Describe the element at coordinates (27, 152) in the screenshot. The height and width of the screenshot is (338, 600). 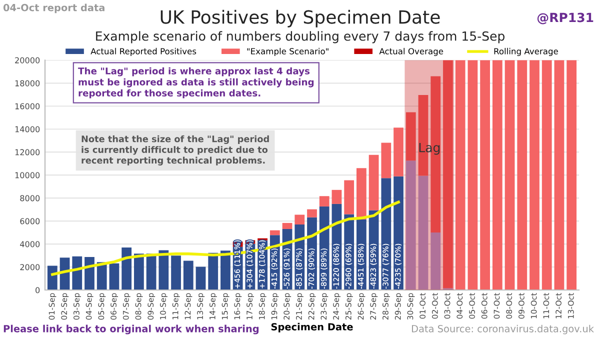
I see `y-tick-label: 12000` at that location.